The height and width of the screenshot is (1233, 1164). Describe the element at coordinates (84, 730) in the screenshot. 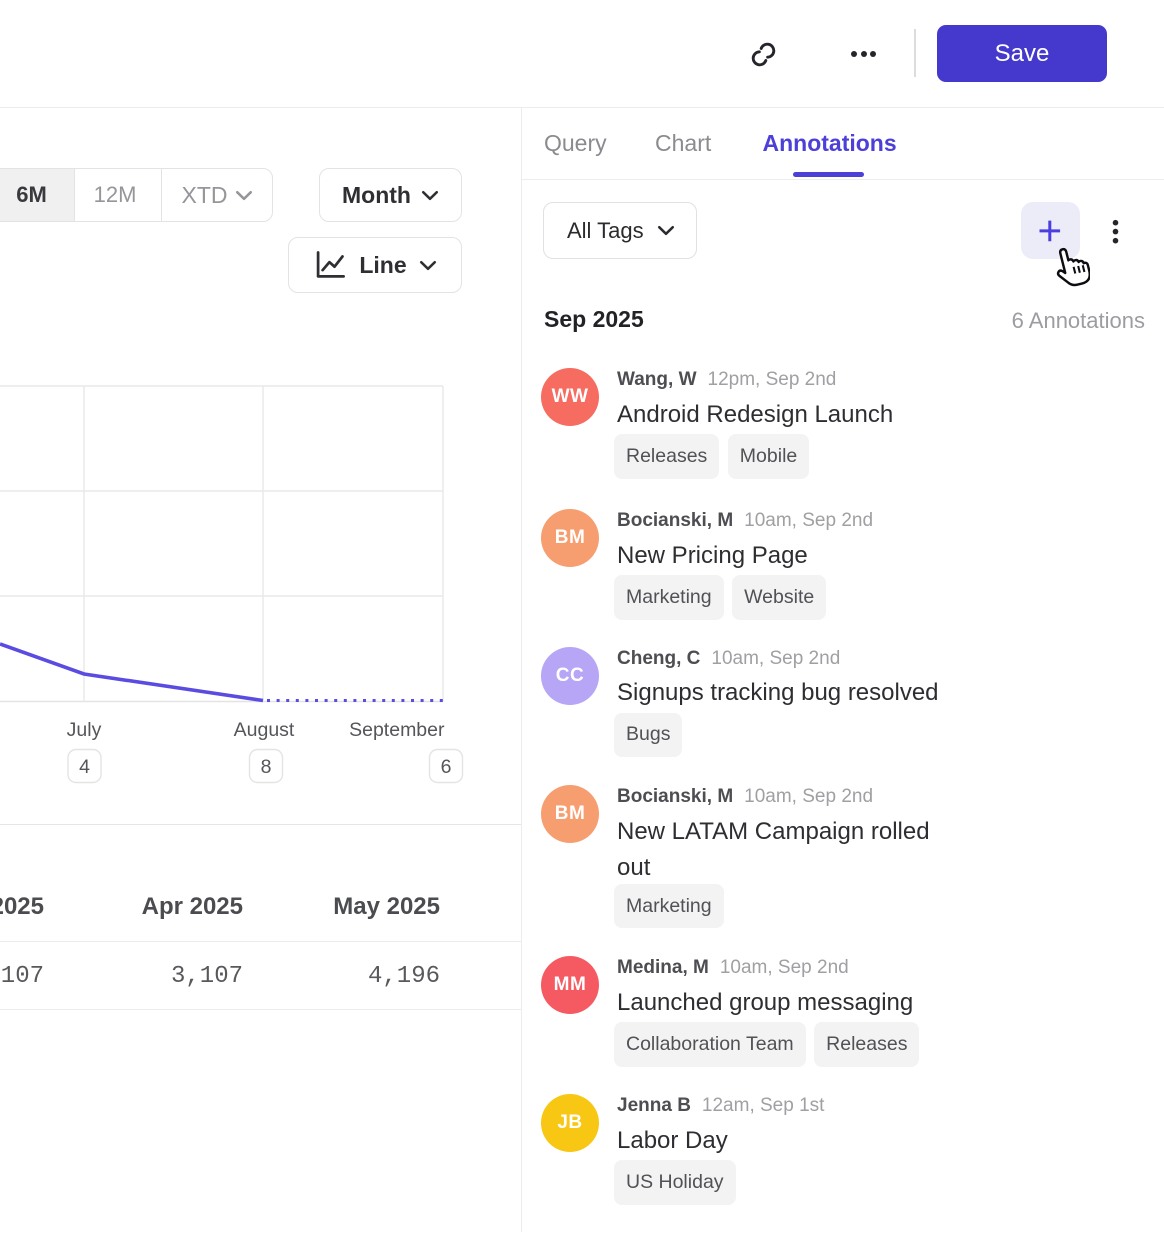

I see `svg-text: July` at that location.